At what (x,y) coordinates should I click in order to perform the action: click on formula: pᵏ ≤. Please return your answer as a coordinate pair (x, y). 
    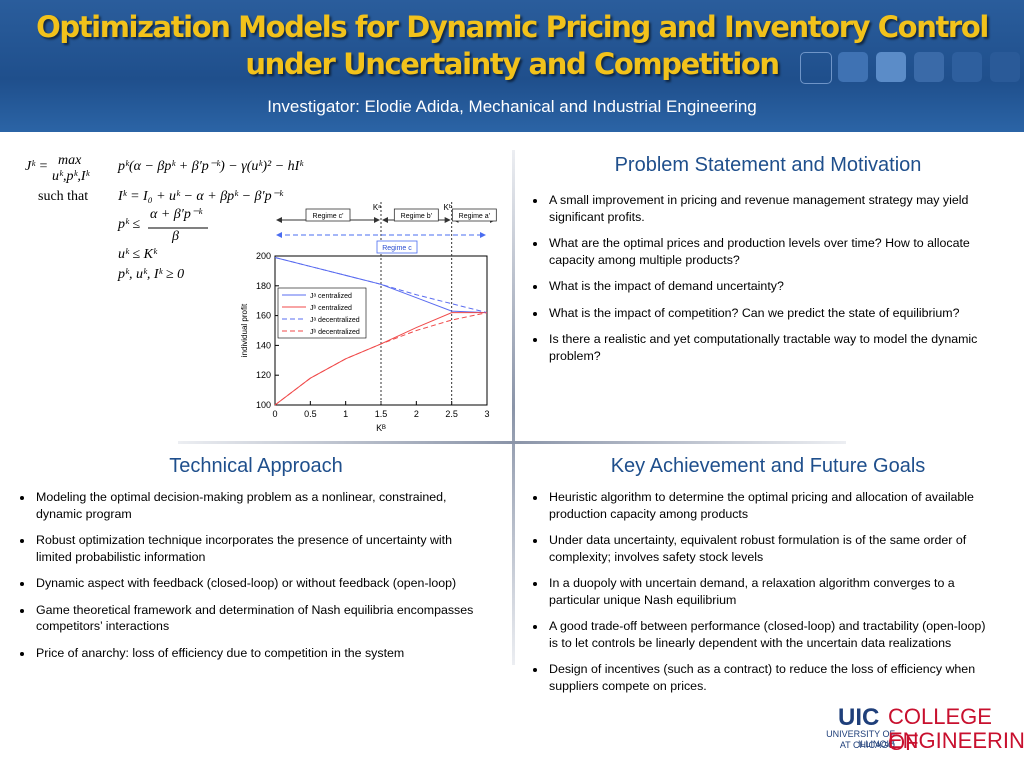
    Looking at the image, I should click on (128, 224).